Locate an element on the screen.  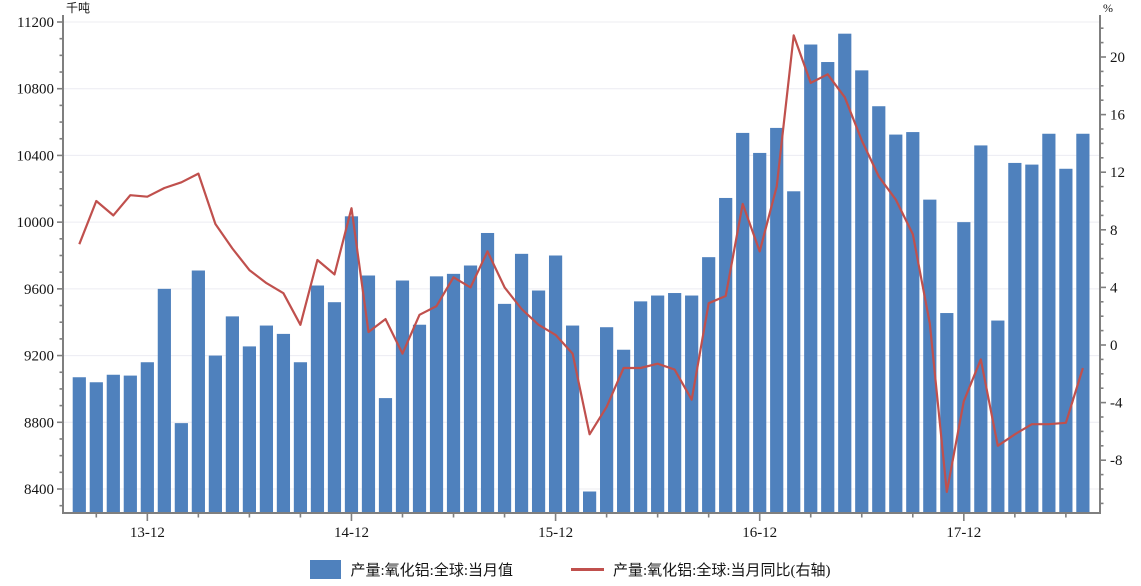
y-axis-tick-label: 10800 is located at coordinates (36, 90).